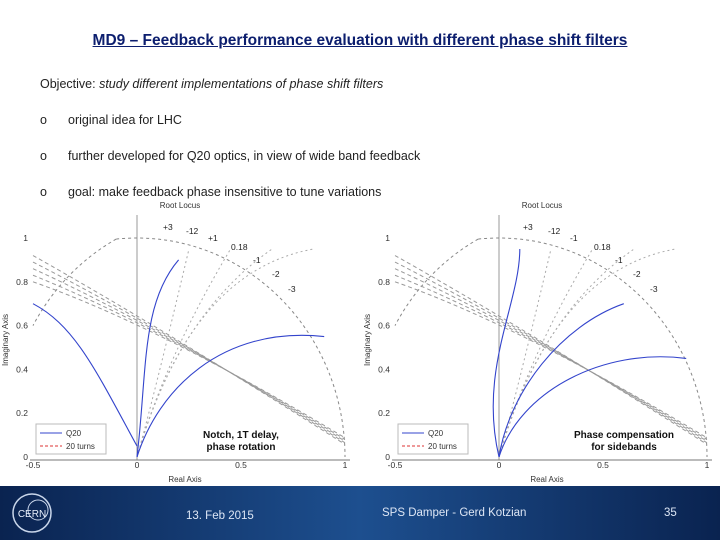 This screenshot has height=540, width=720. Describe the element at coordinates (213, 238) in the screenshot. I see `annotation: +1` at that location.